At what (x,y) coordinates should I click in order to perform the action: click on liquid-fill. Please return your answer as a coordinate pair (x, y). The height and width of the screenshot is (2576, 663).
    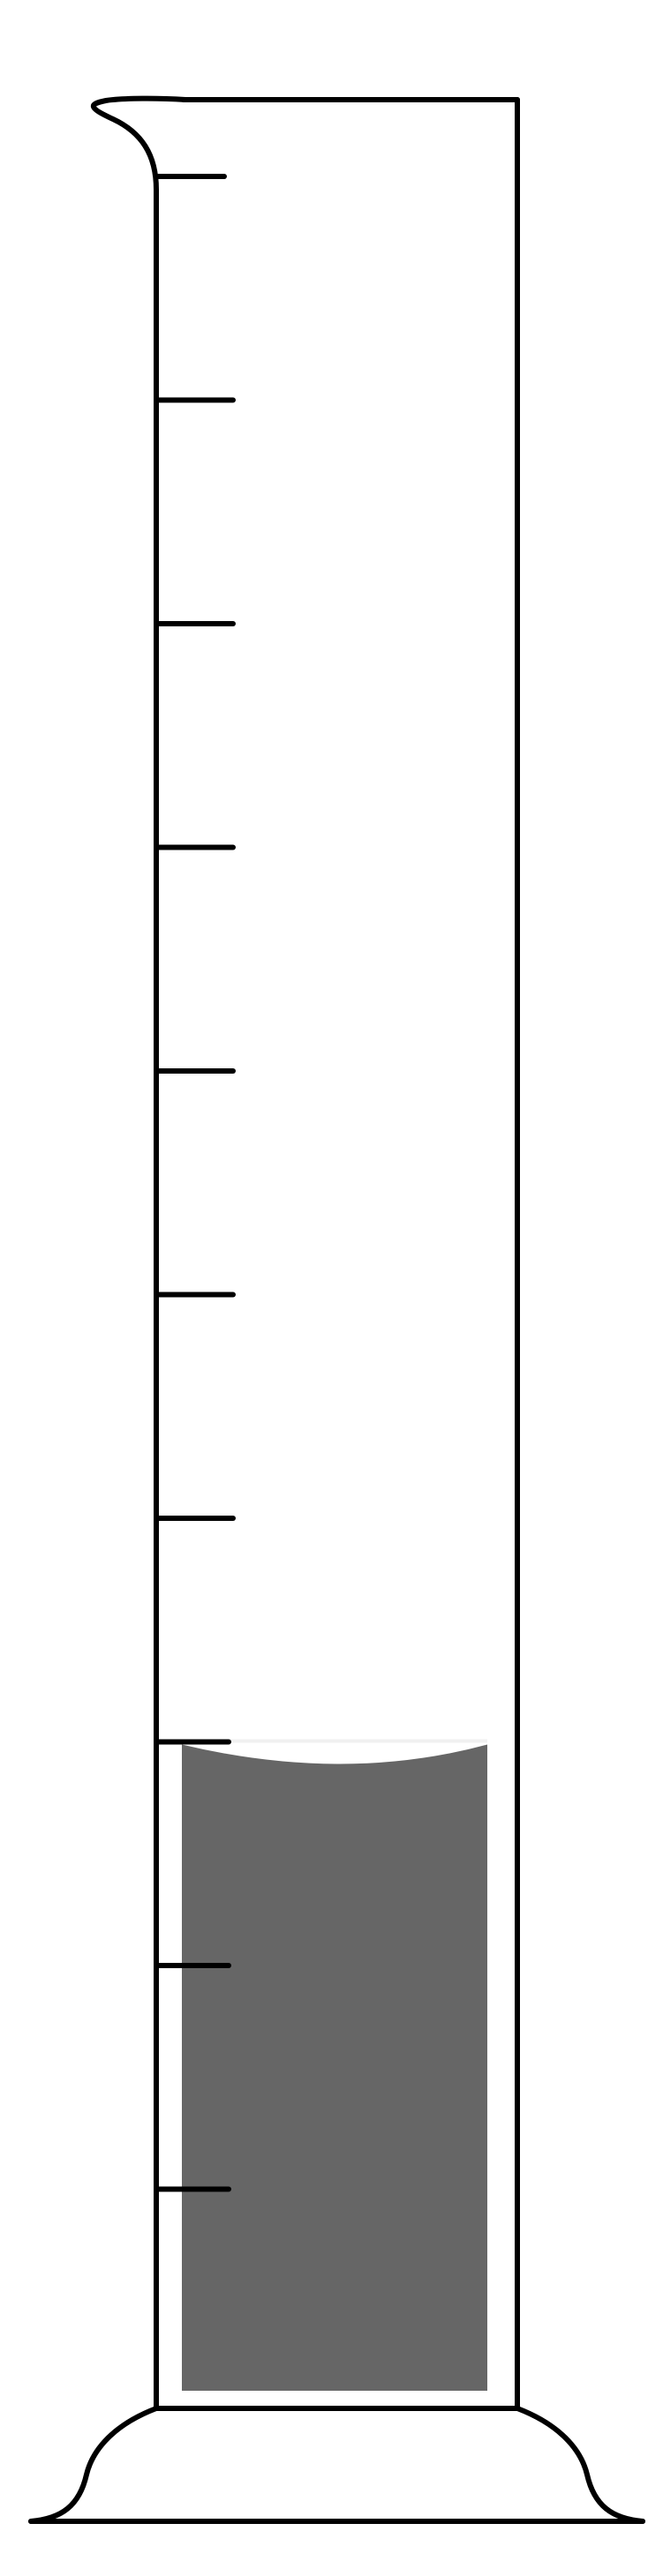
    Looking at the image, I should click on (334, 2068).